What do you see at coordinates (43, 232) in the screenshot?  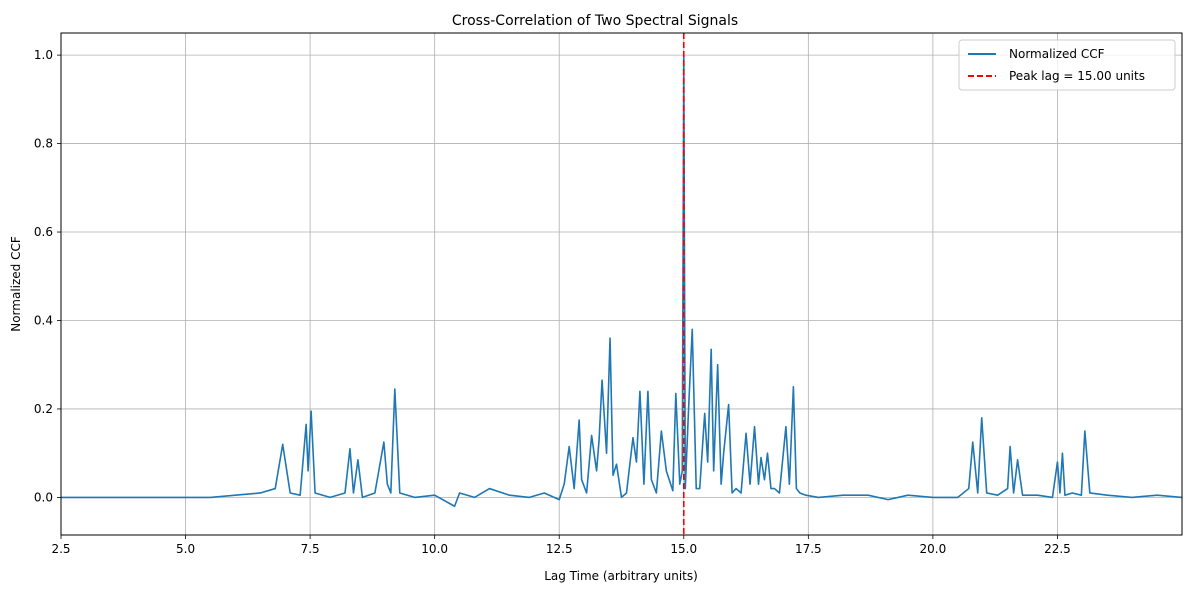 I see `y-tick-label: 0.6` at bounding box center [43, 232].